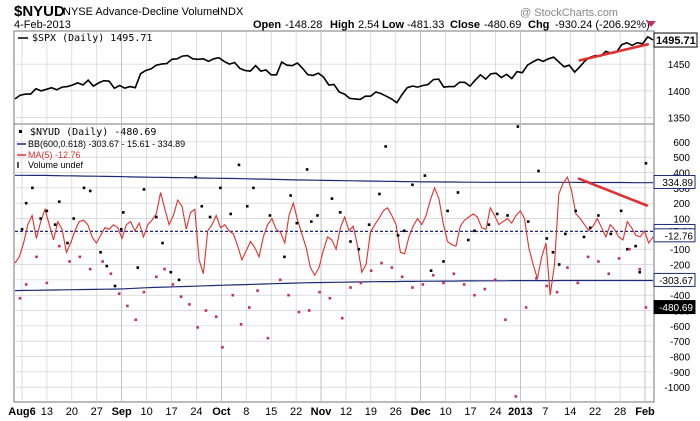 The height and width of the screenshot is (421, 700). Describe the element at coordinates (502, 25) in the screenshot. I see `close-value: -480.69` at that location.